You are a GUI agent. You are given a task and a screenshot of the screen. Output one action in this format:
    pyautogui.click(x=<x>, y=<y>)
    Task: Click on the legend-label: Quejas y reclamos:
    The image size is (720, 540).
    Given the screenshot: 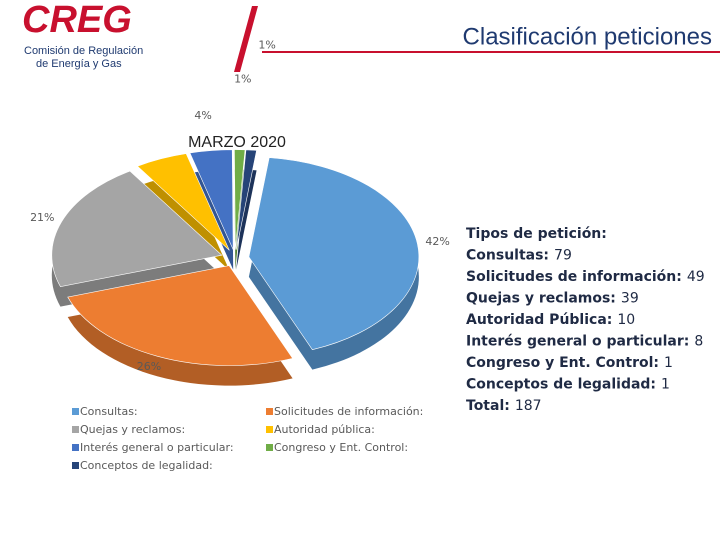 What is the action you would take?
    pyautogui.click(x=132, y=429)
    